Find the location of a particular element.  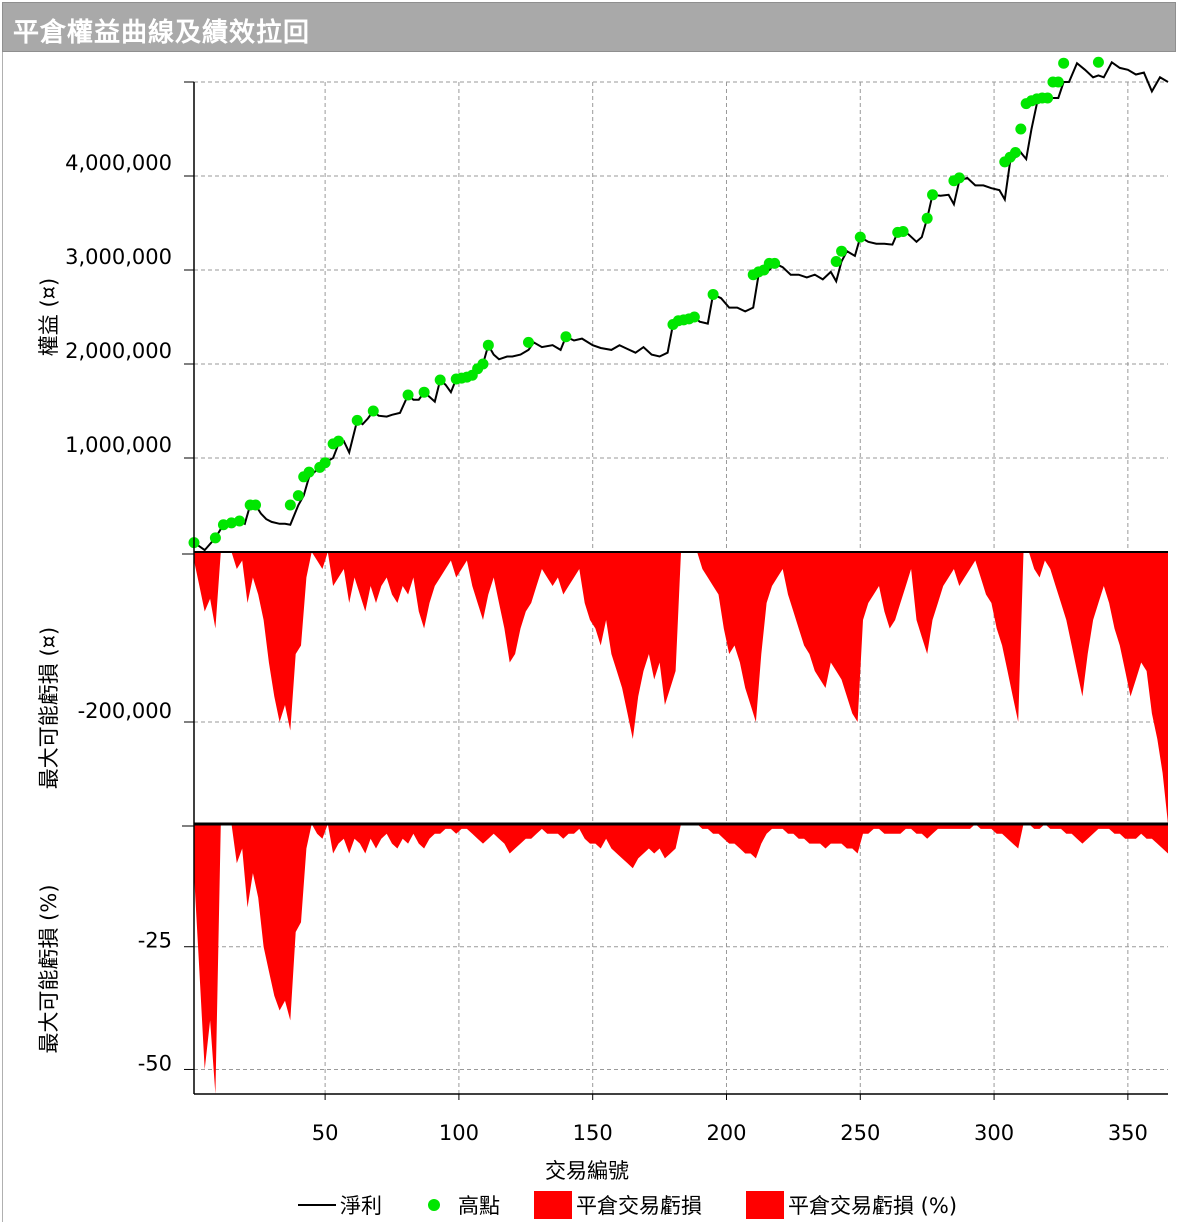

y-tick-label: 2,000,000 is located at coordinates (118, 351).